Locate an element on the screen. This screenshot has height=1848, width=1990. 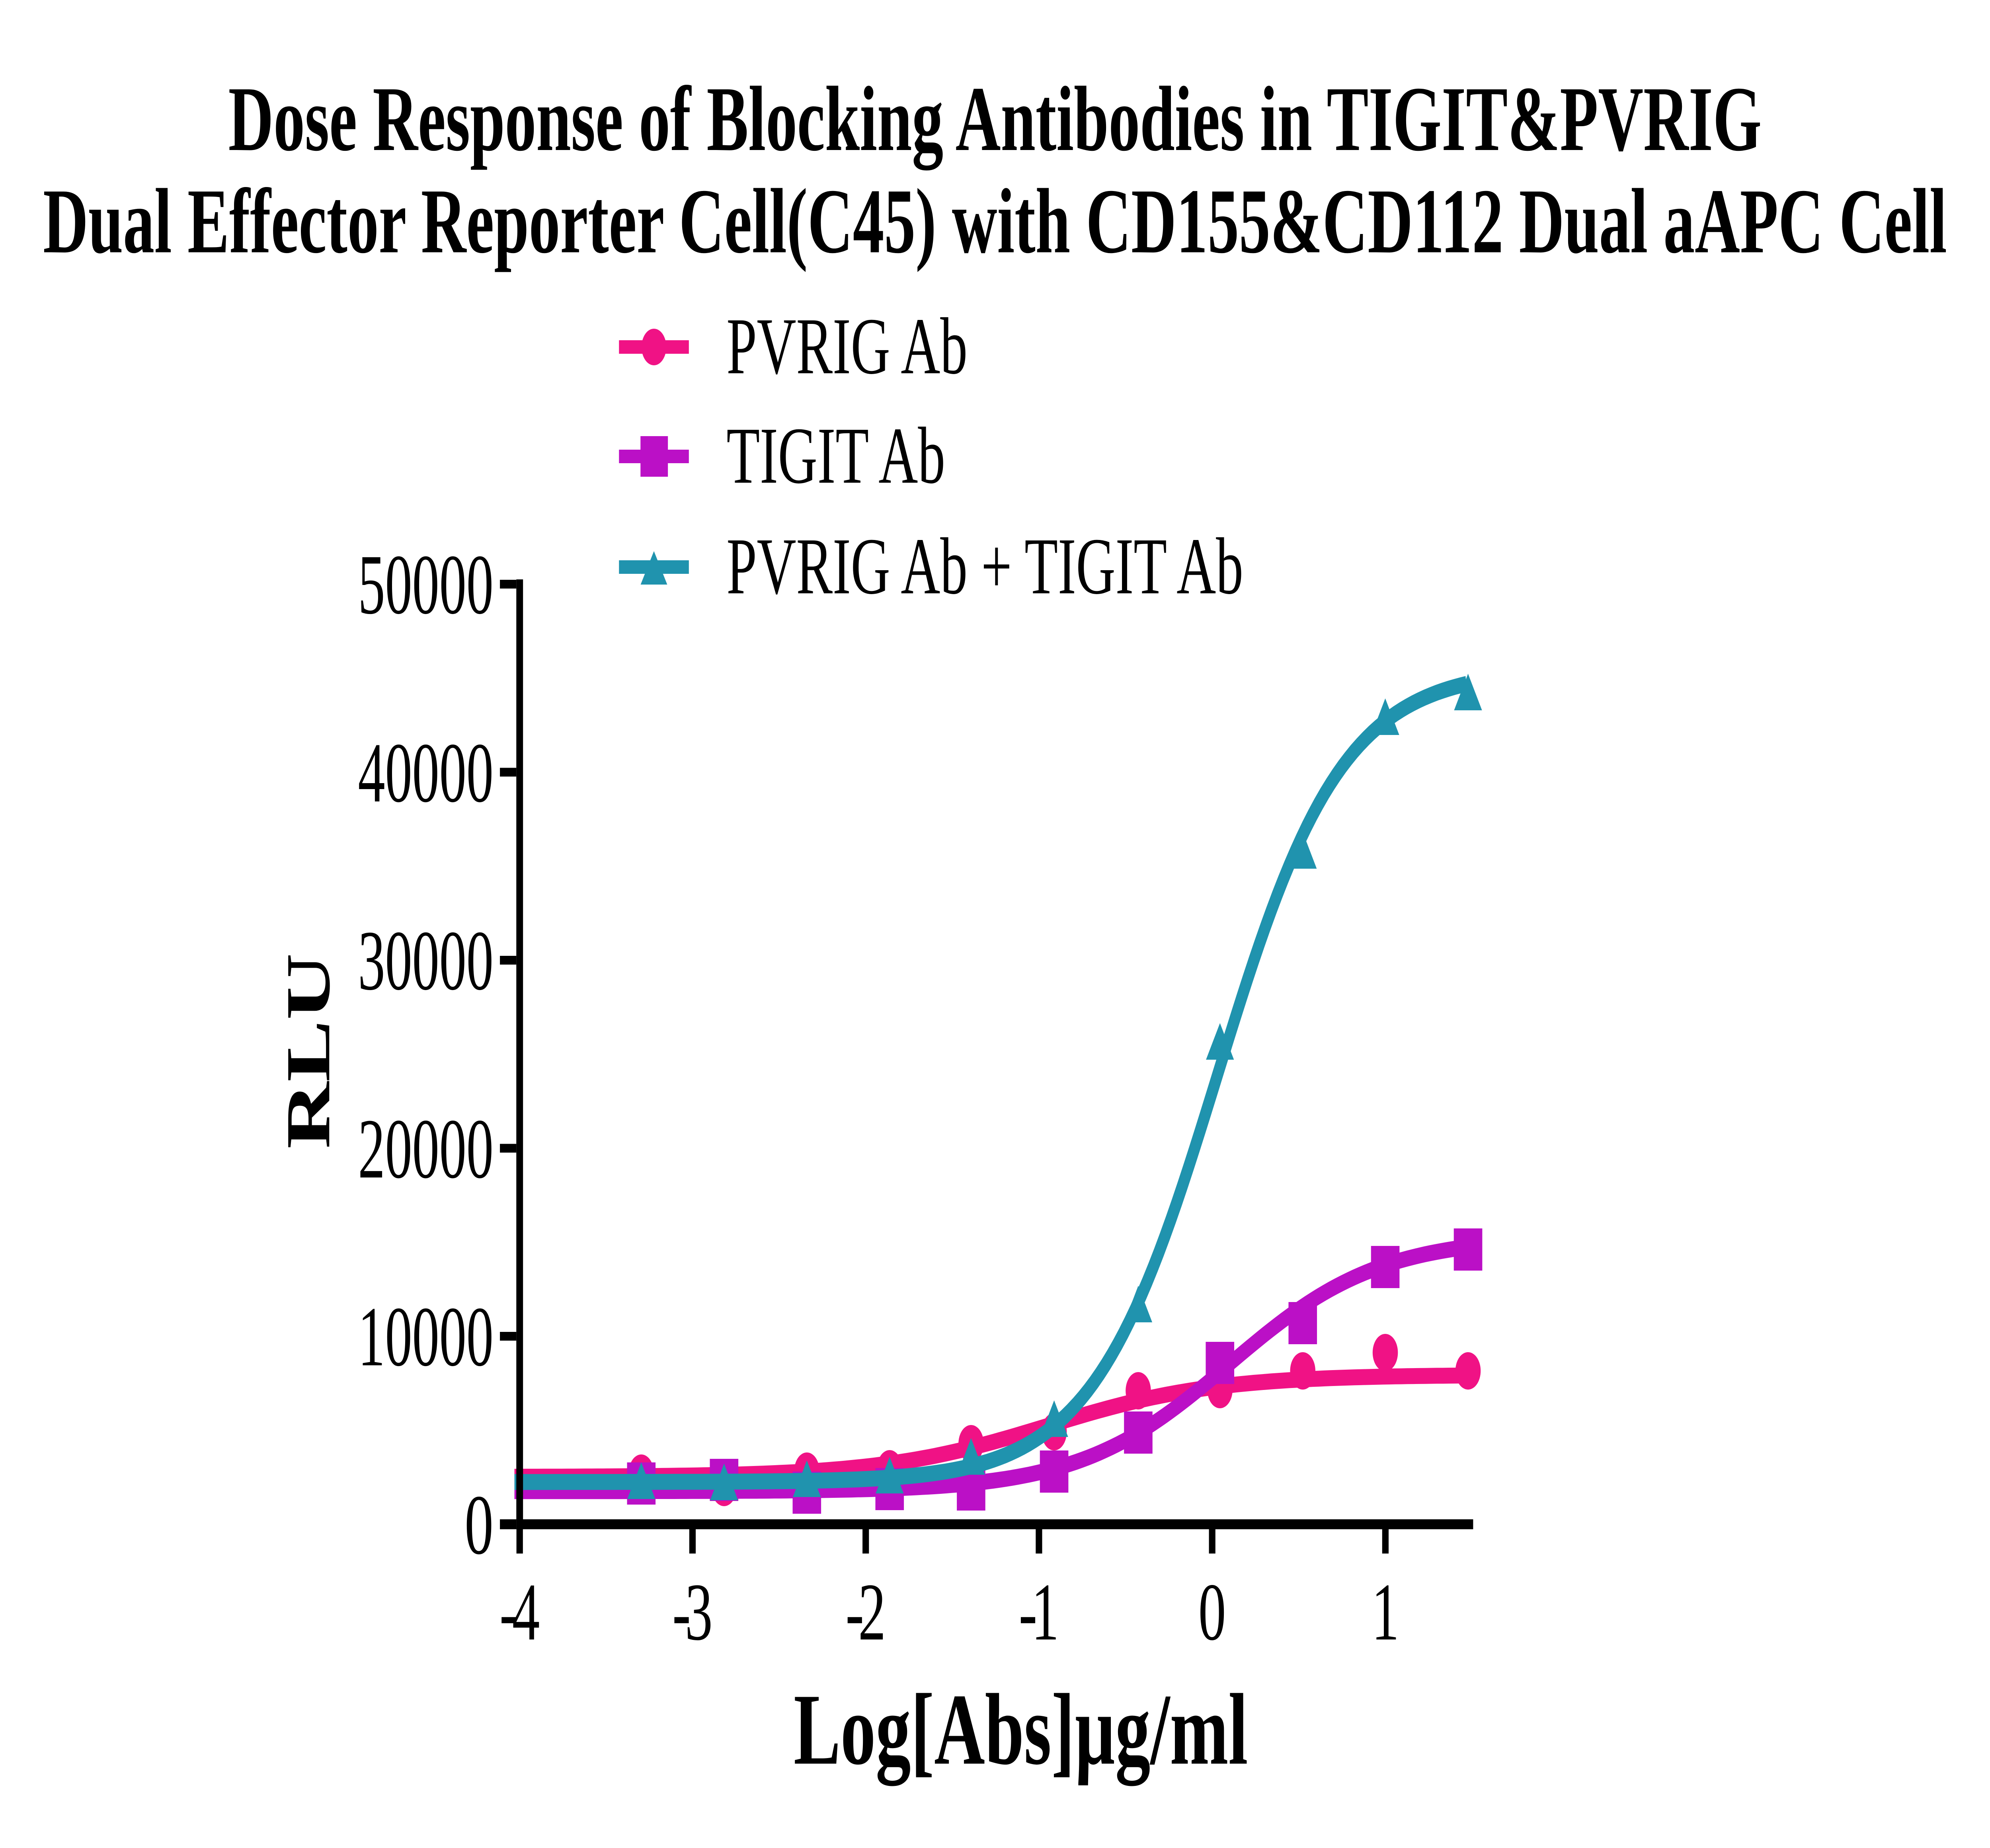
svg-text: 30000 is located at coordinates (426, 960).